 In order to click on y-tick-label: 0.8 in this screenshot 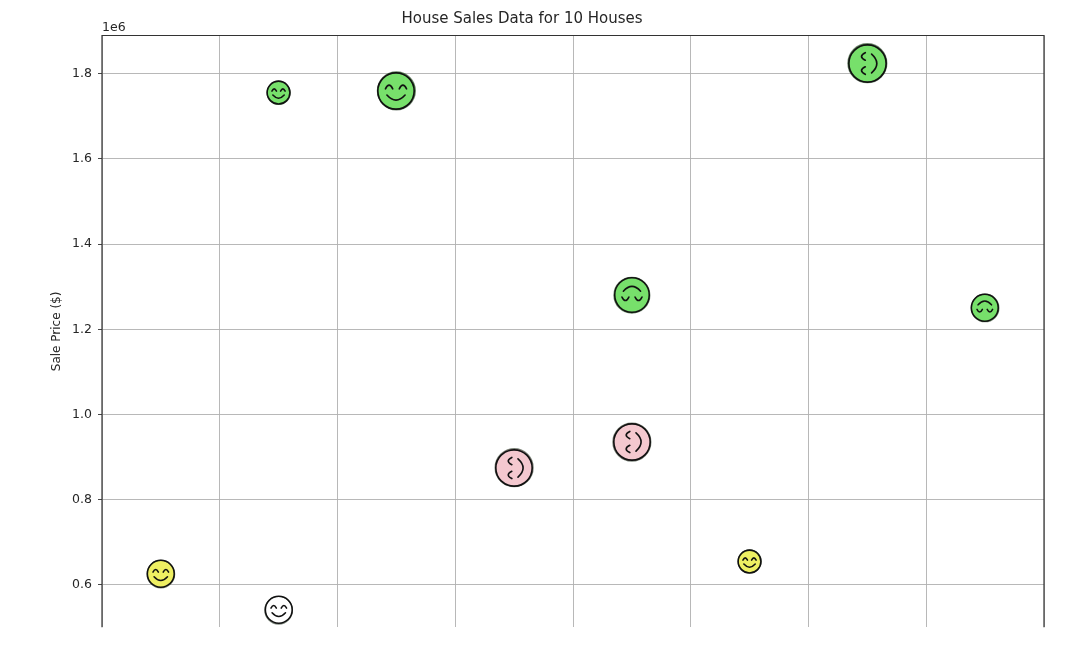, I will do `click(82, 498)`.